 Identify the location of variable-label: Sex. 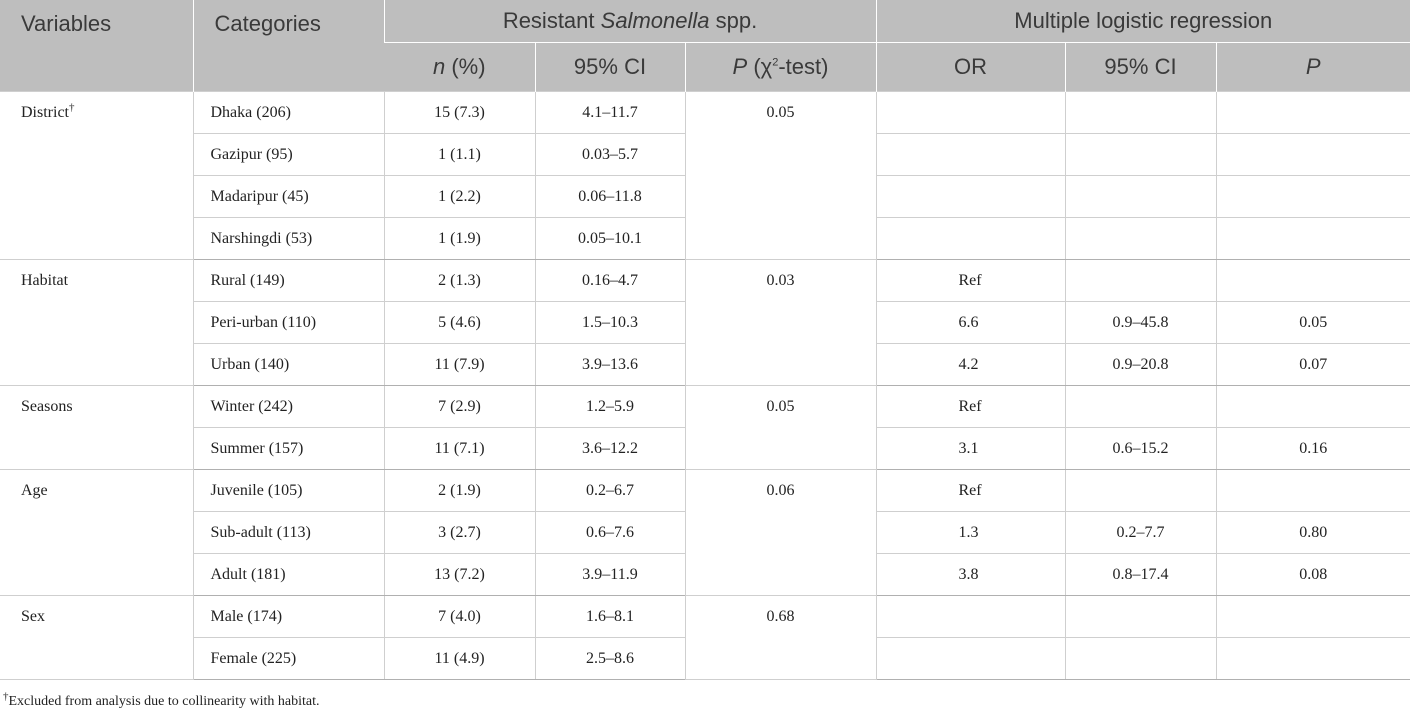
(33, 616).